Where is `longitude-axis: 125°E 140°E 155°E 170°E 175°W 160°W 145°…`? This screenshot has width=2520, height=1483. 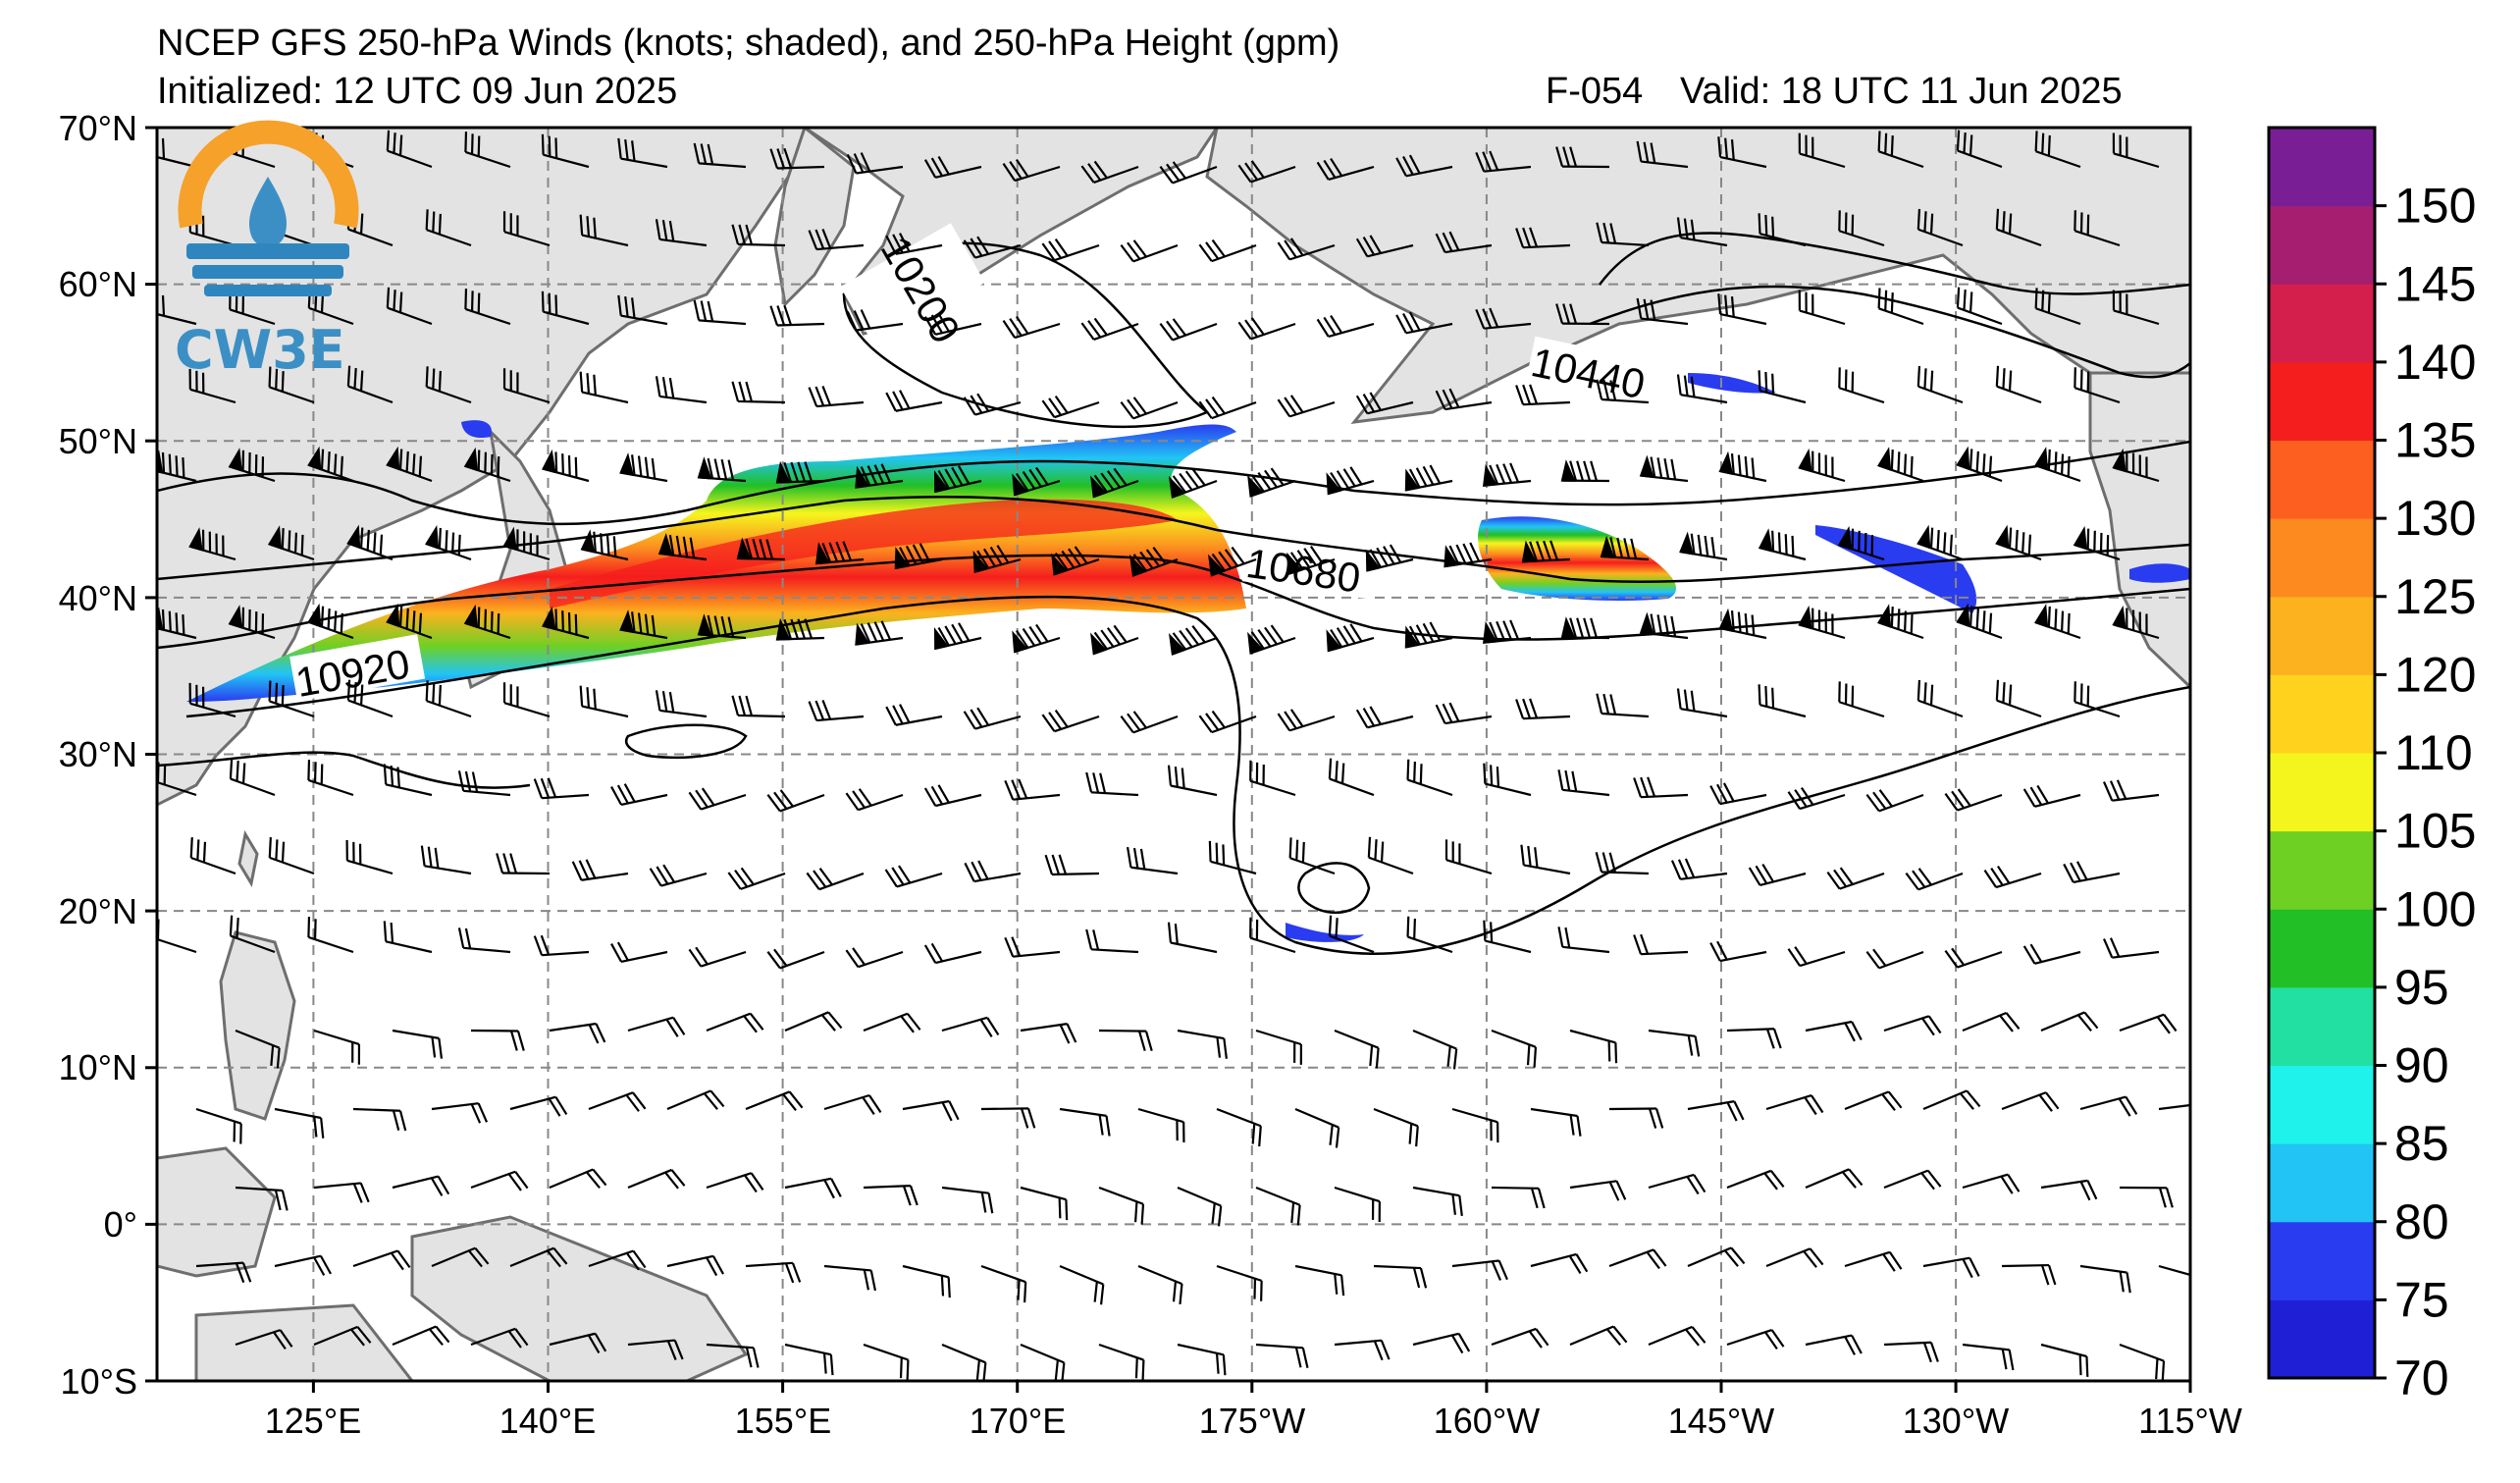
longitude-axis: 125°E 140°E 155°E 170°E 175°W 160°W 145°… is located at coordinates (1253, 1411).